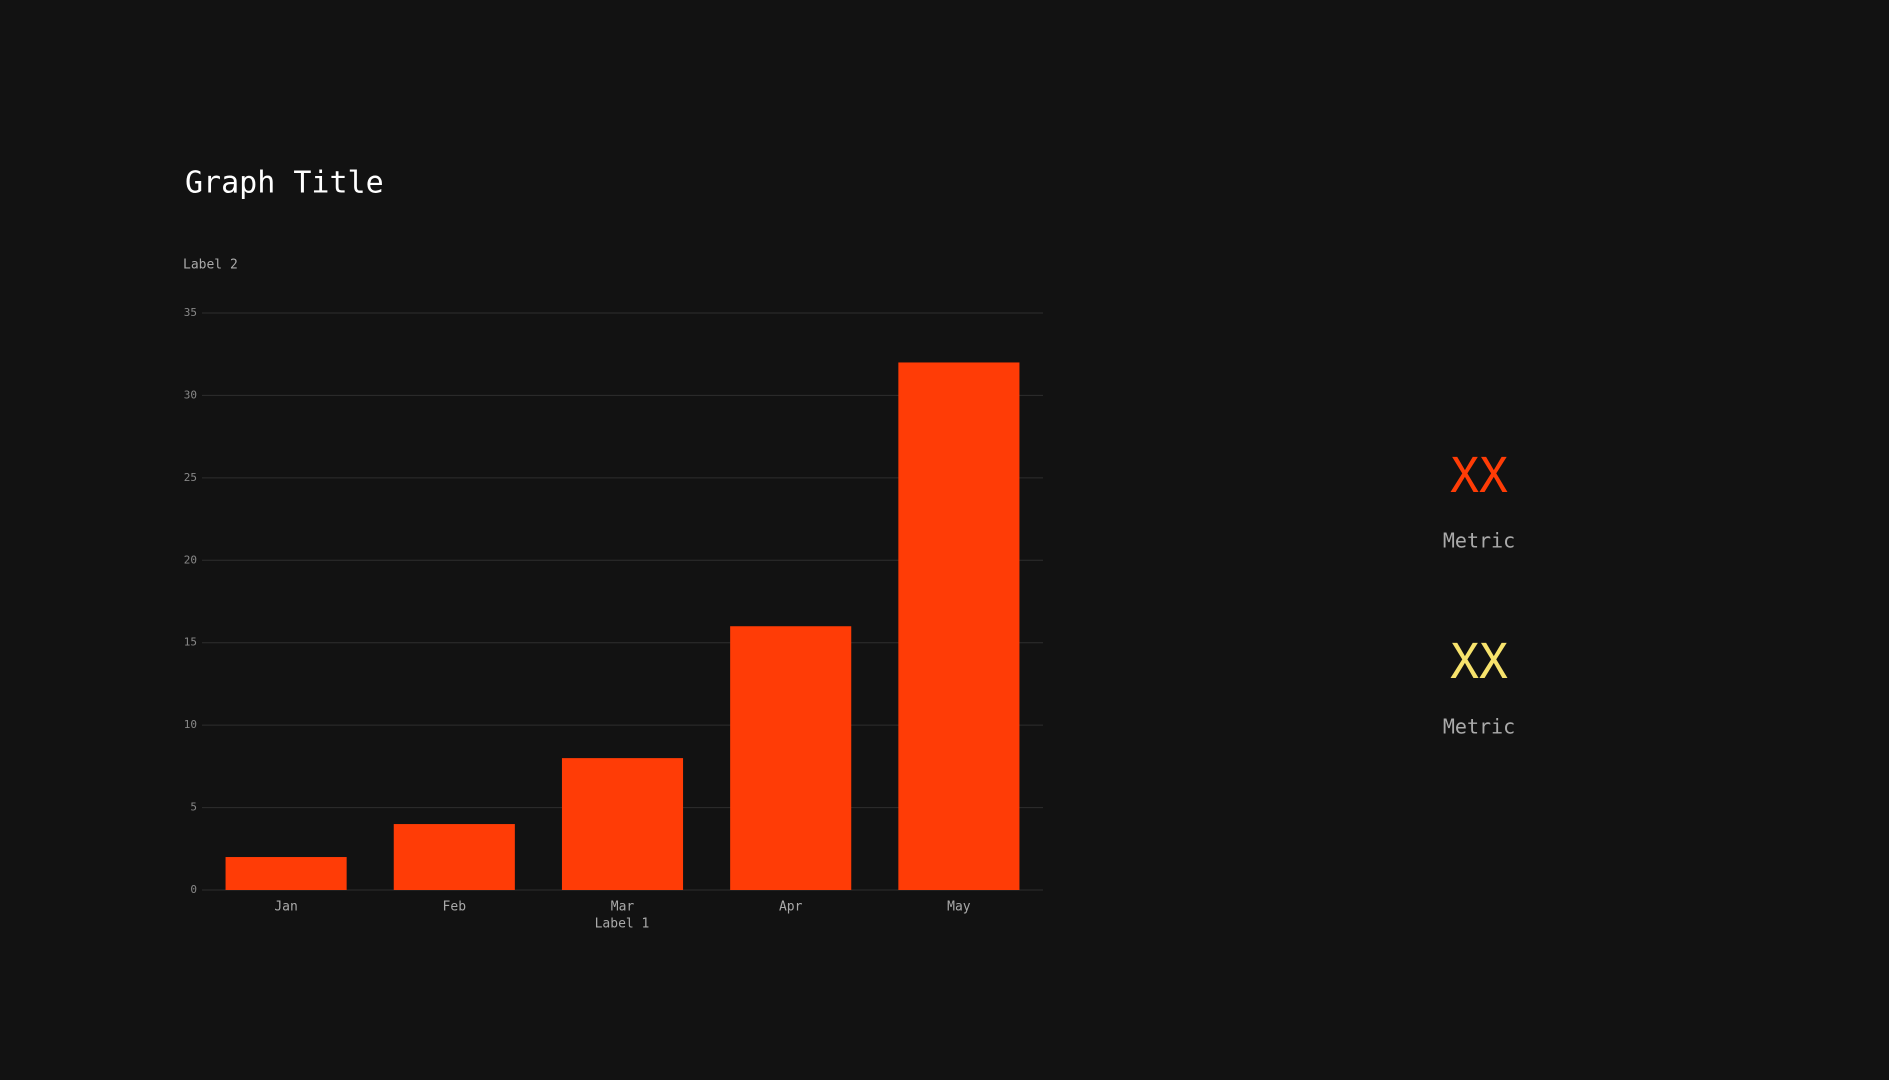  Describe the element at coordinates (190, 724) in the screenshot. I see `y-tick-label: 10` at that location.